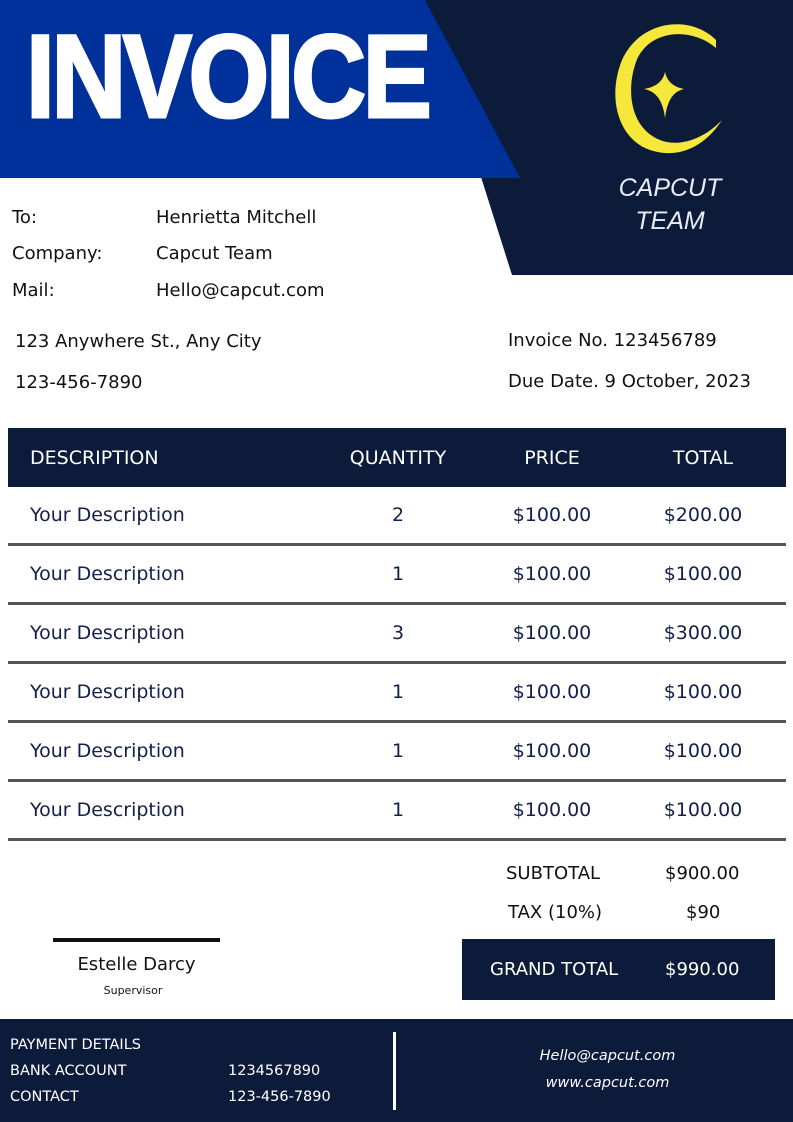 This screenshot has width=793, height=1122. What do you see at coordinates (136, 940) in the screenshot?
I see `signature-line` at bounding box center [136, 940].